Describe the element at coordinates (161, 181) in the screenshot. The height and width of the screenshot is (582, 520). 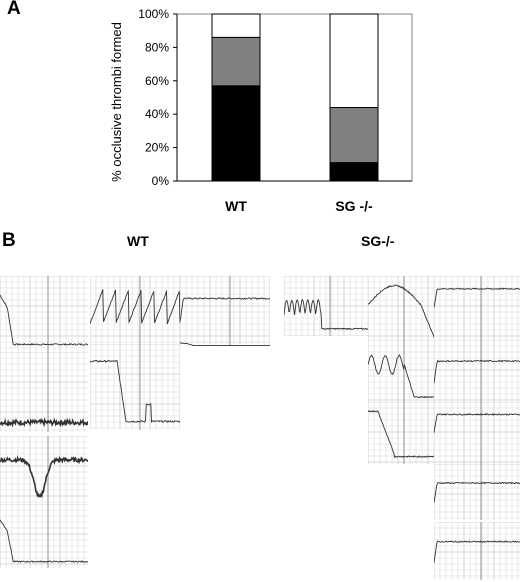
I see `y-tick-label: 0%` at that location.